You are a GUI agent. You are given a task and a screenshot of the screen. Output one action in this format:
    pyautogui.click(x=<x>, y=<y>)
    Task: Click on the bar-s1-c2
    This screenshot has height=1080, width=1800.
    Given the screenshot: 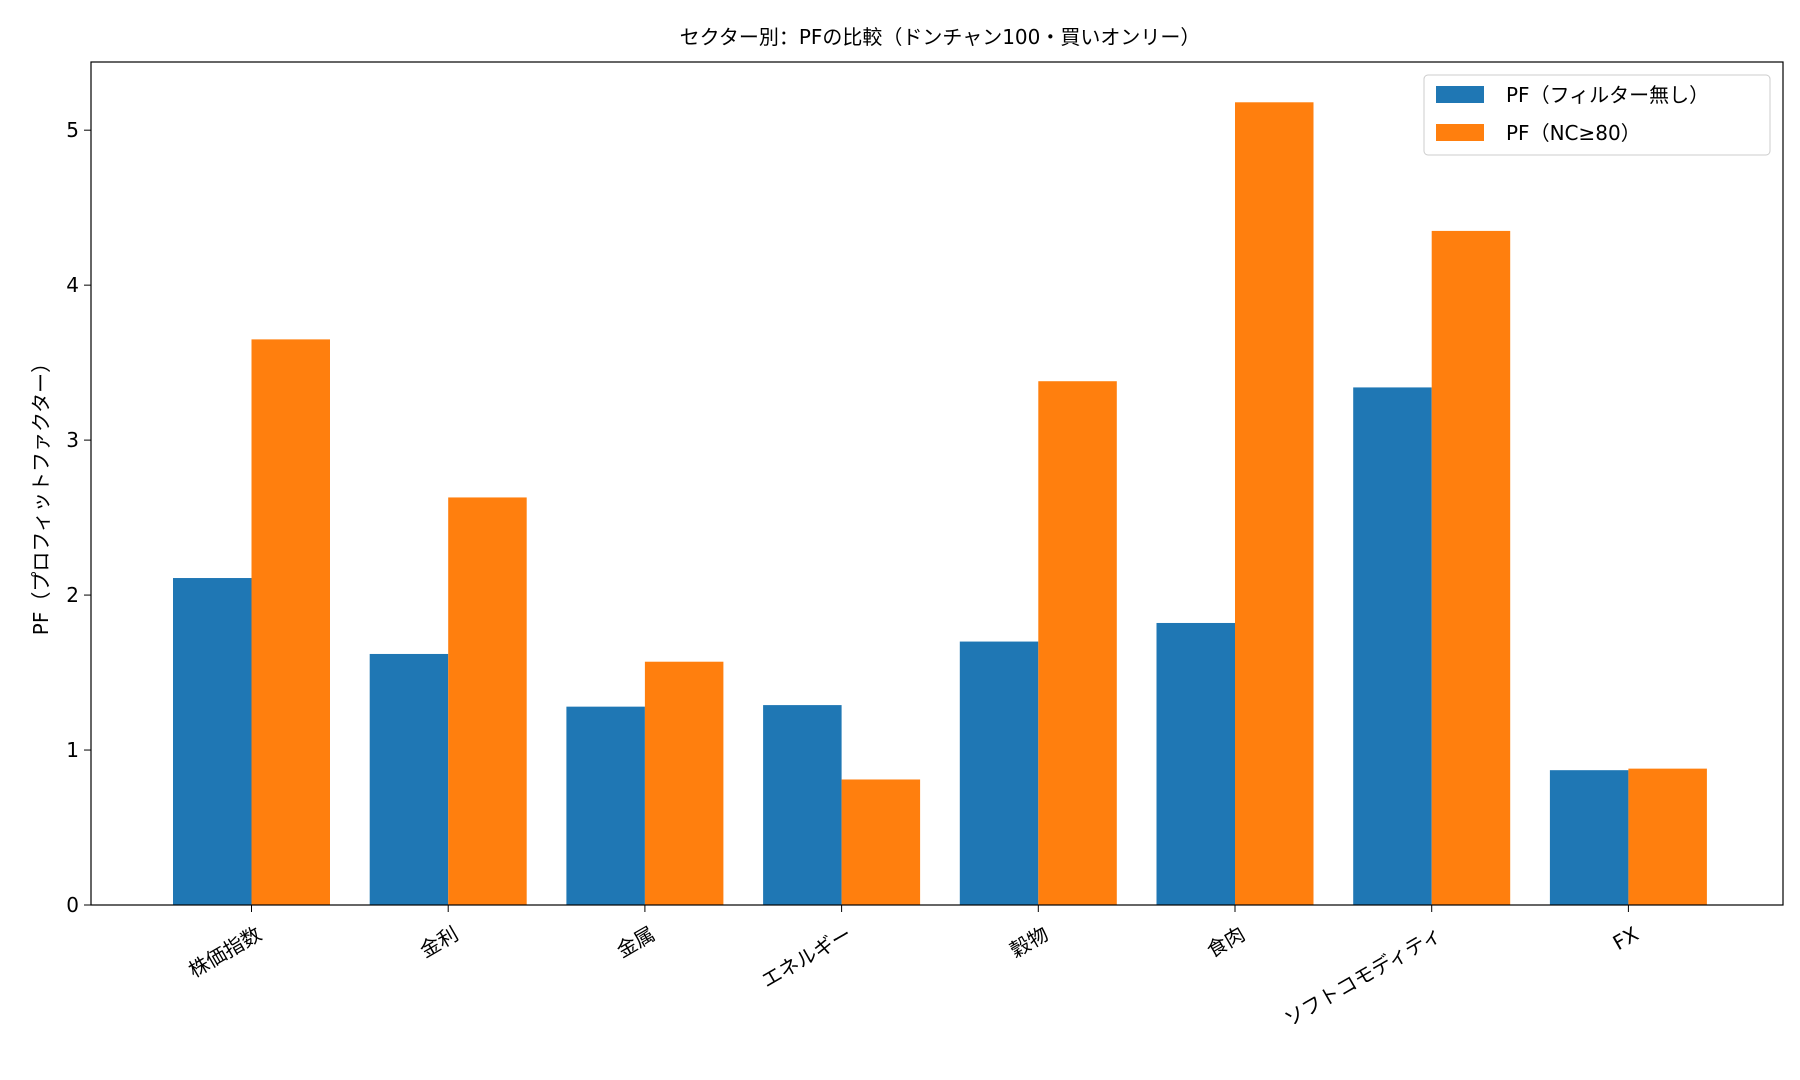 What is the action you would take?
    pyautogui.click(x=684, y=783)
    